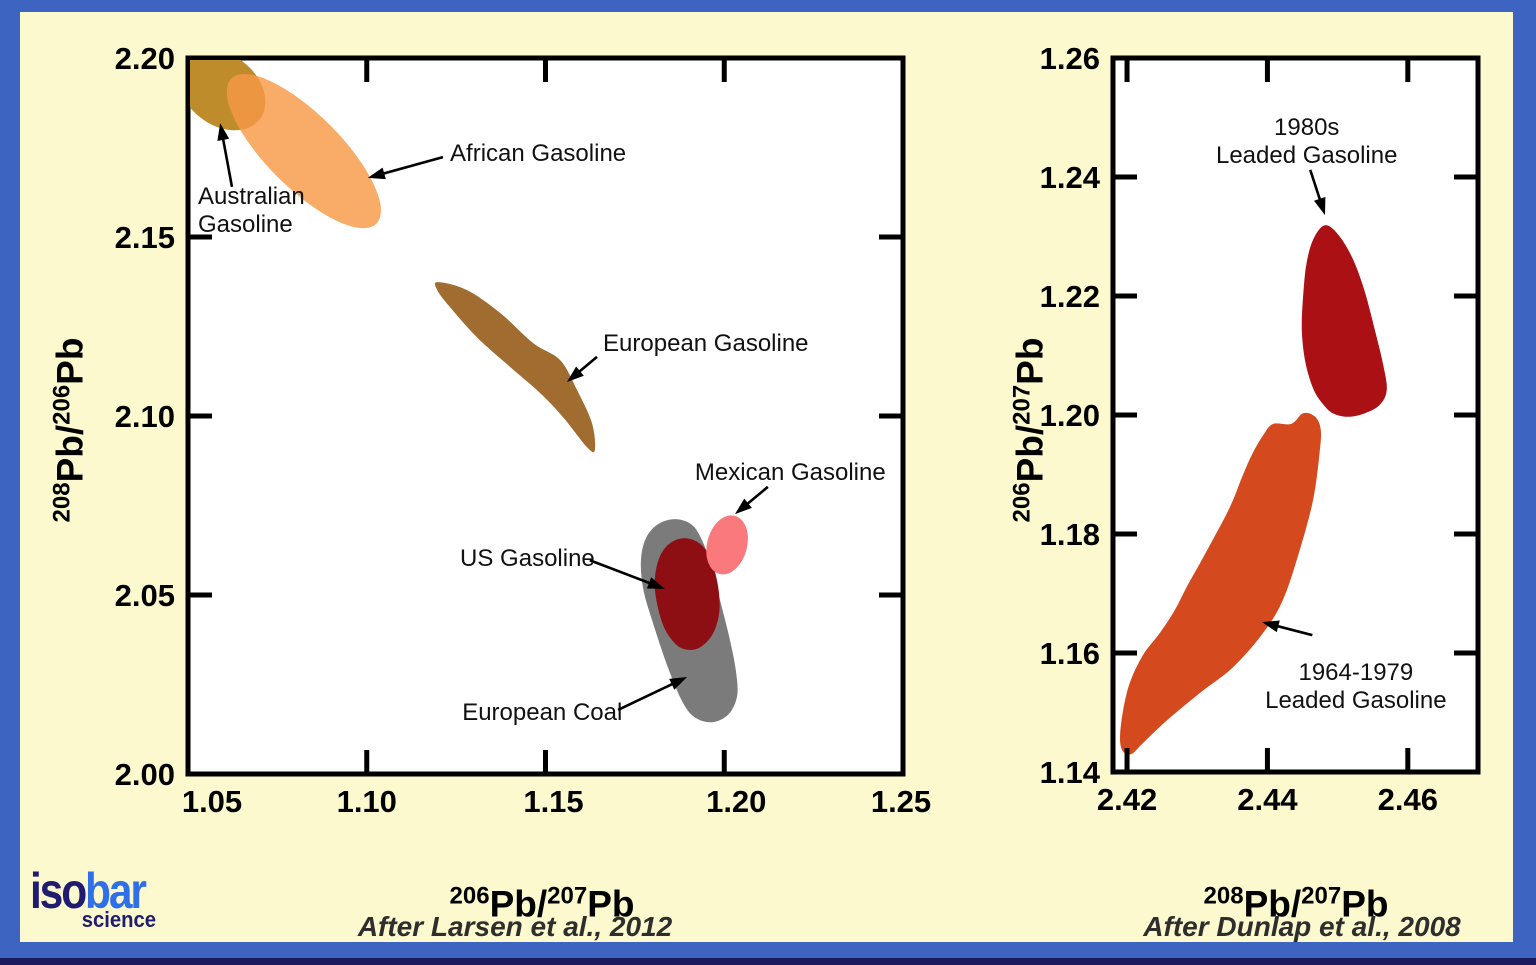  Describe the element at coordinates (1221, 583) in the screenshot. I see `region-1964-1979-leaded-gasoline` at that location.